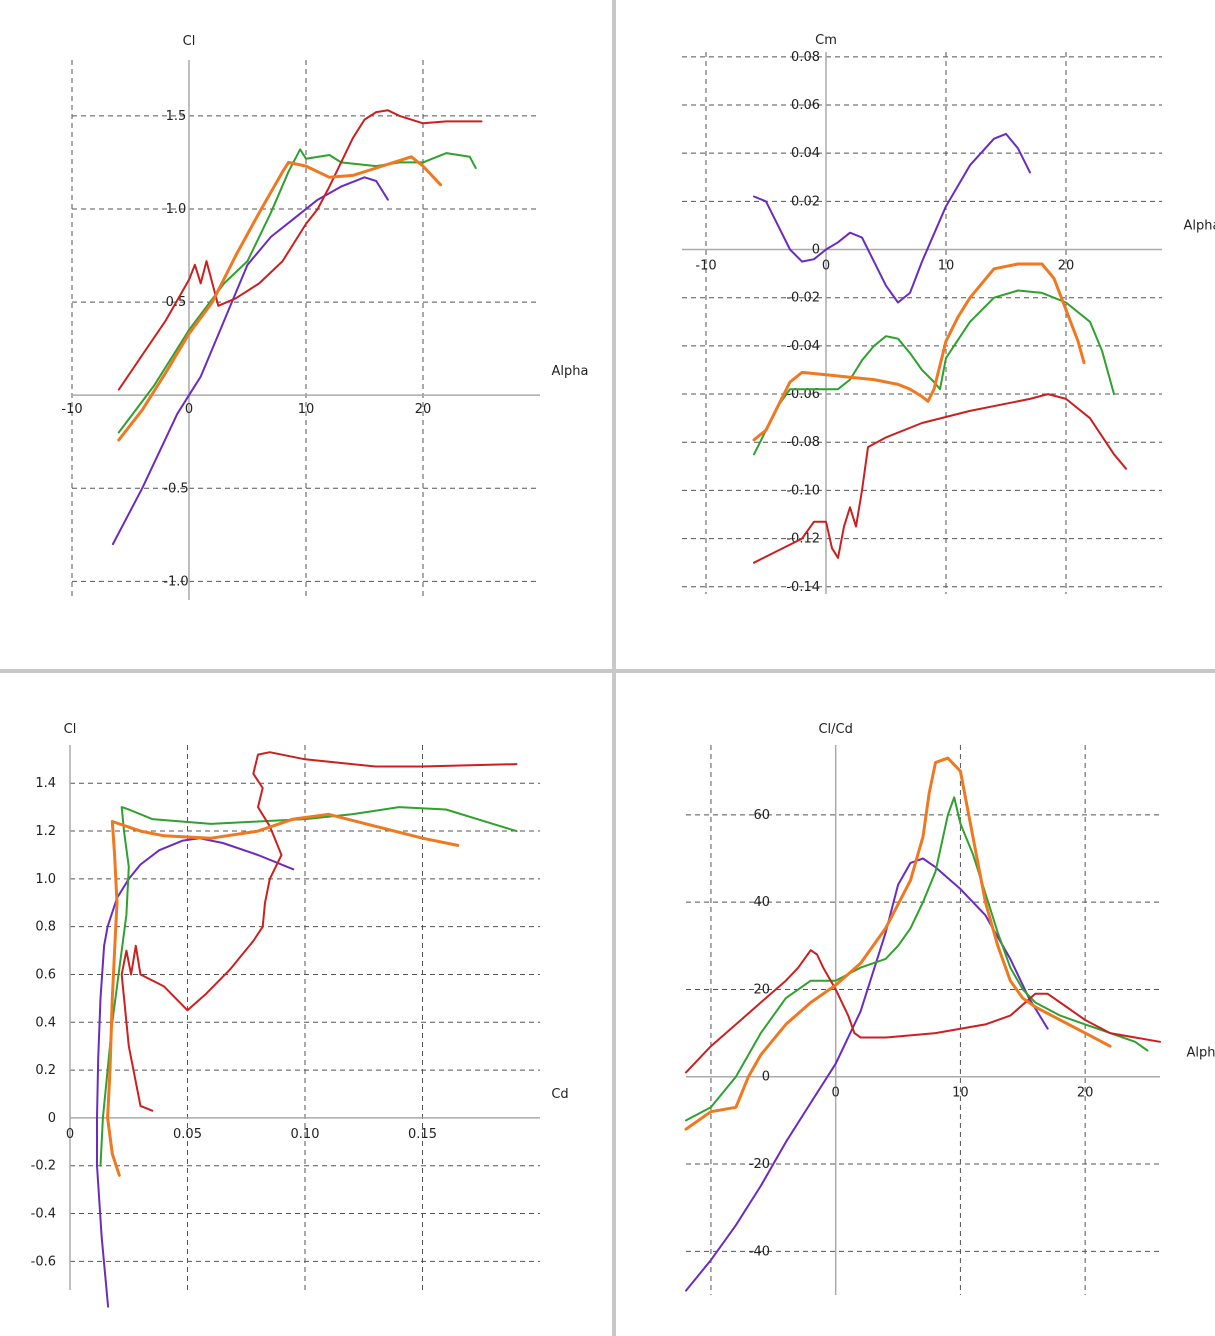 This screenshot has width=1215, height=1336. I want to click on y-tick-label: -40, so click(759, 1251).